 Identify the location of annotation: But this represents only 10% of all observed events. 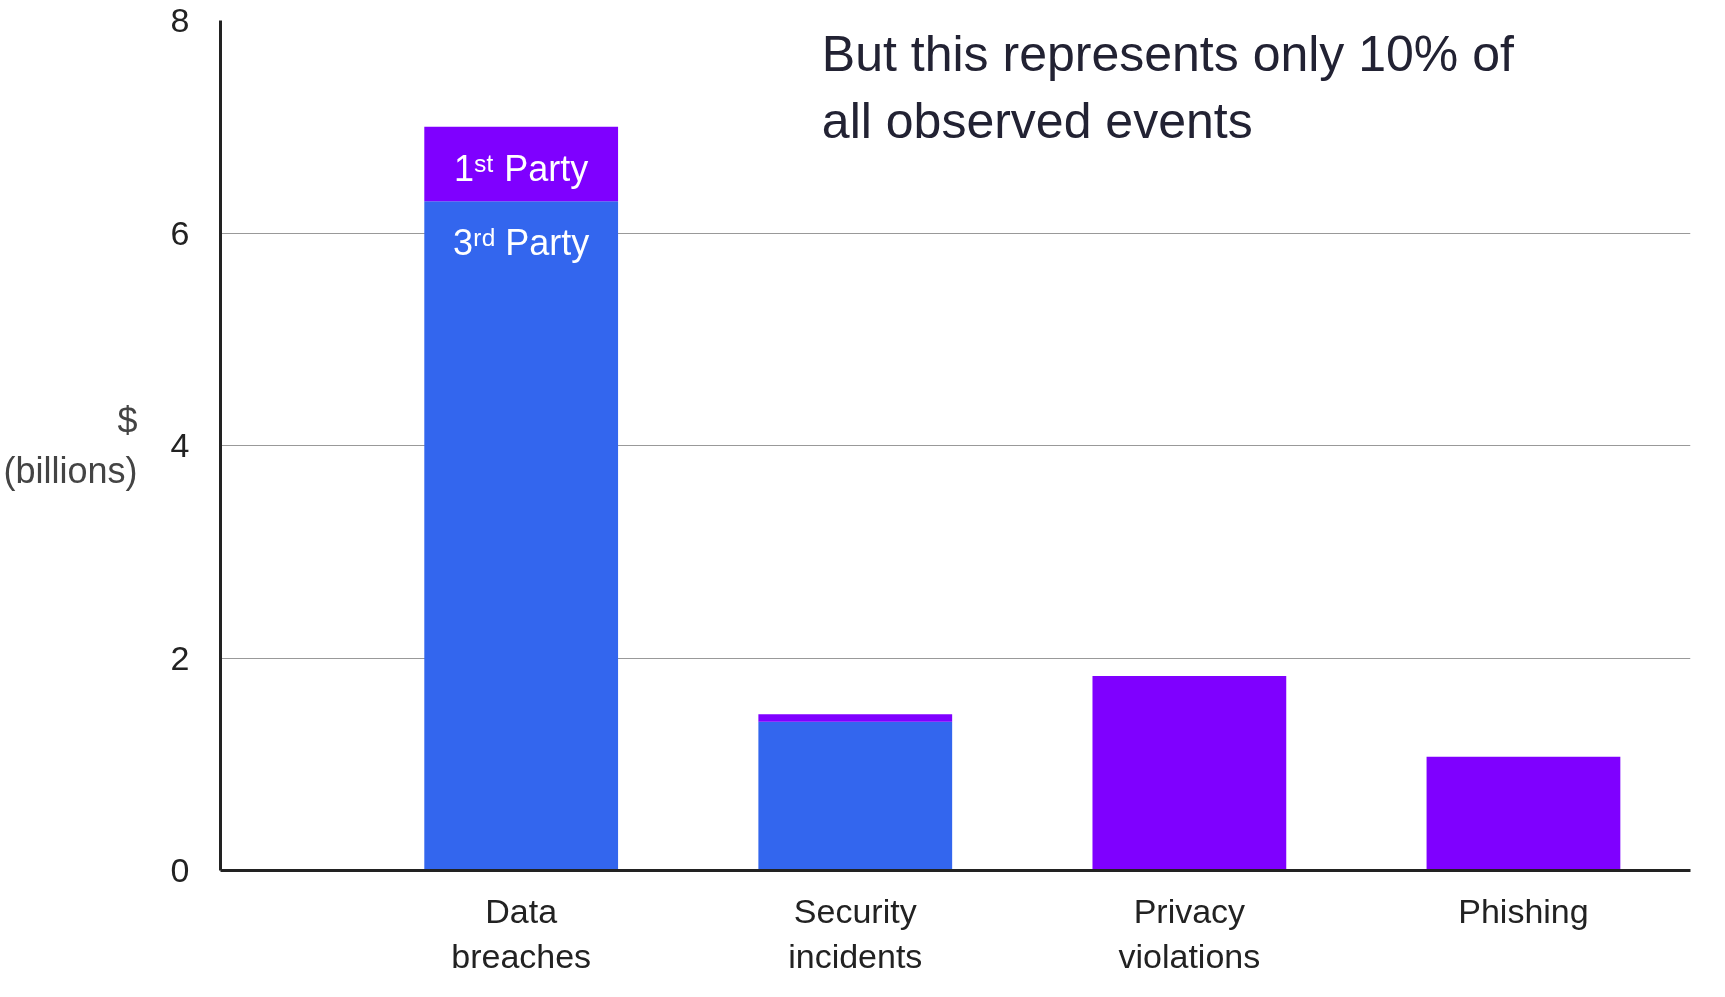
(1168, 87).